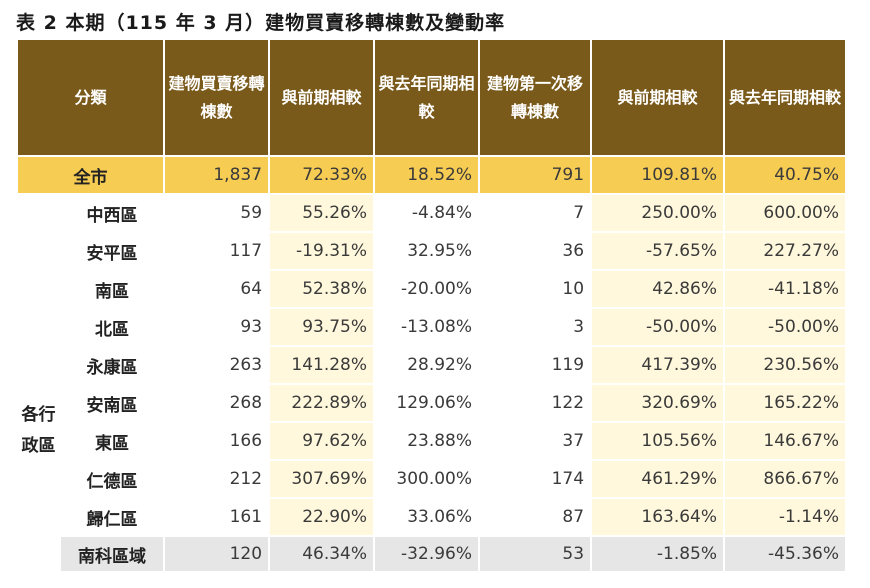 The height and width of the screenshot is (588, 870). I want to click on cell-yoy: 129.06%, so click(427, 403).